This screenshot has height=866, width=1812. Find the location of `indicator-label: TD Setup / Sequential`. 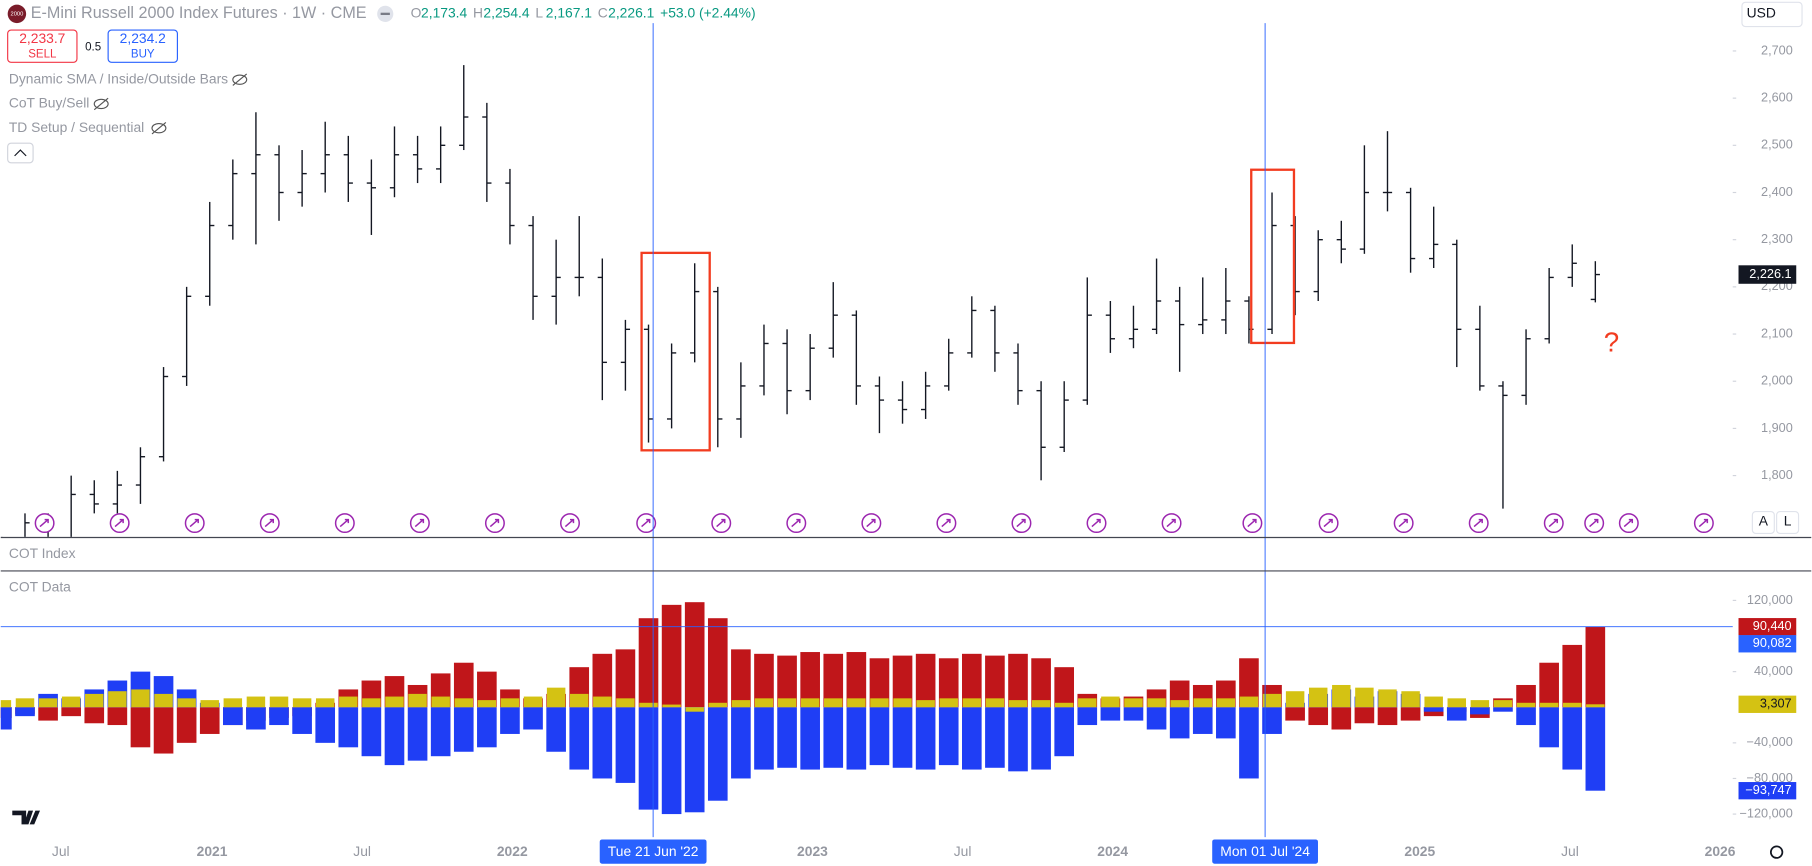

indicator-label: TD Setup / Sequential is located at coordinates (76, 127).